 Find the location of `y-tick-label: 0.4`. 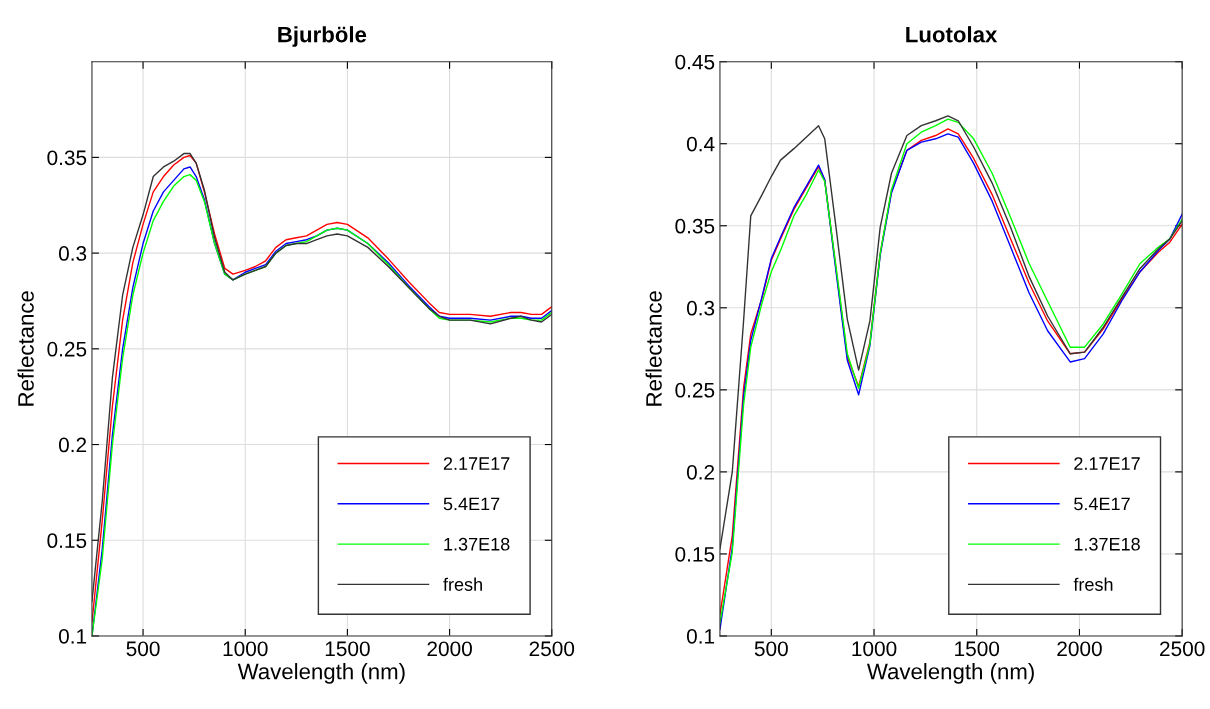

y-tick-label: 0.4 is located at coordinates (700, 144).